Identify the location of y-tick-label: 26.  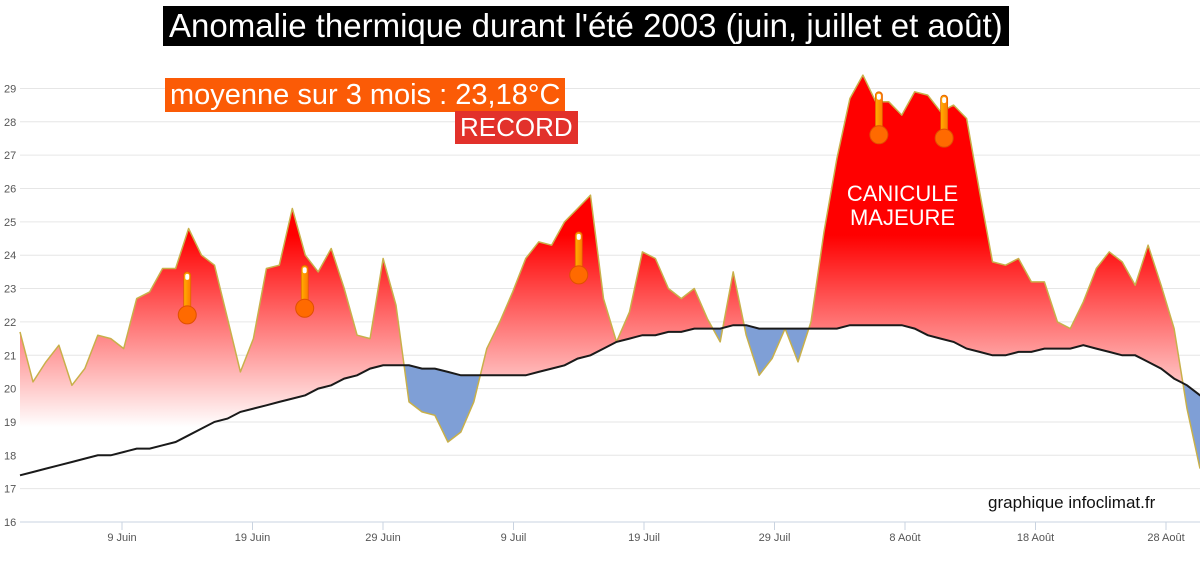
(10, 190).